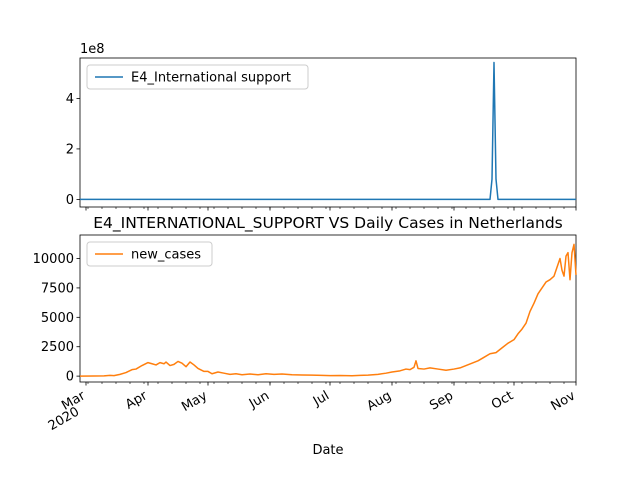  Describe the element at coordinates (441, 400) in the screenshot. I see `x-tick-label: Sep` at that location.